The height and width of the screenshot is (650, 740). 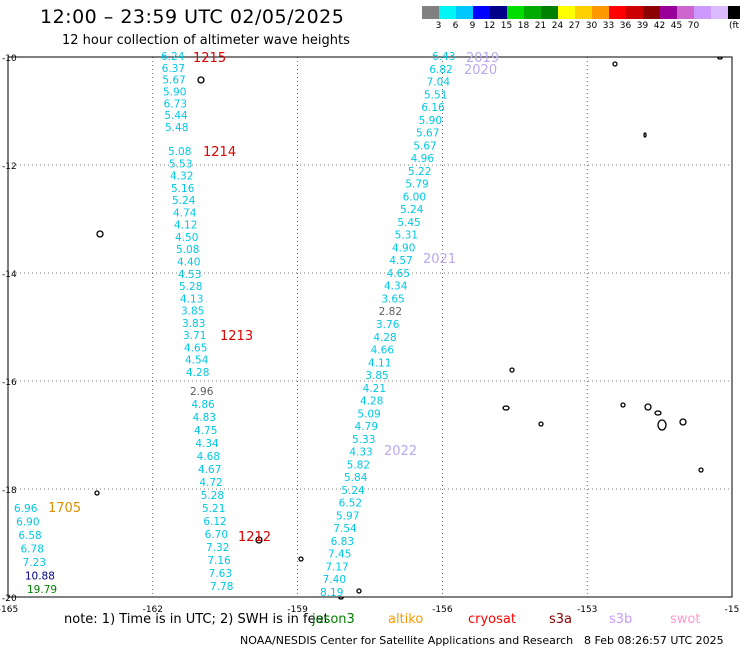 What do you see at coordinates (390, 312) in the screenshot?
I see `wave-height-value: 2.82` at bounding box center [390, 312].